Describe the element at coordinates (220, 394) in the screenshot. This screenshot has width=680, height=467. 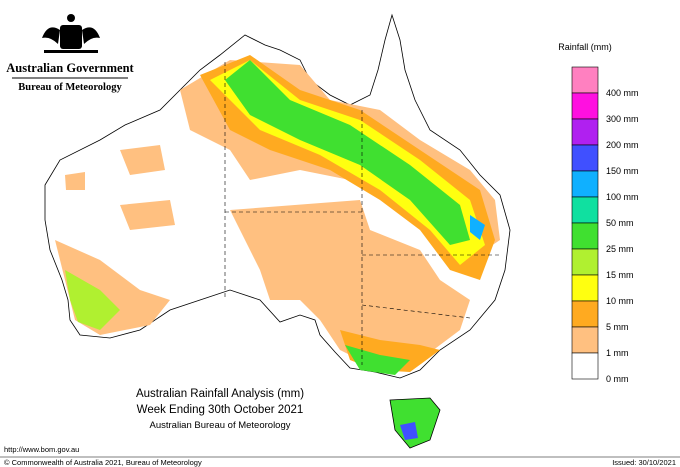
I see `map-title: Australian Rainfall Analysis (mm)` at that location.